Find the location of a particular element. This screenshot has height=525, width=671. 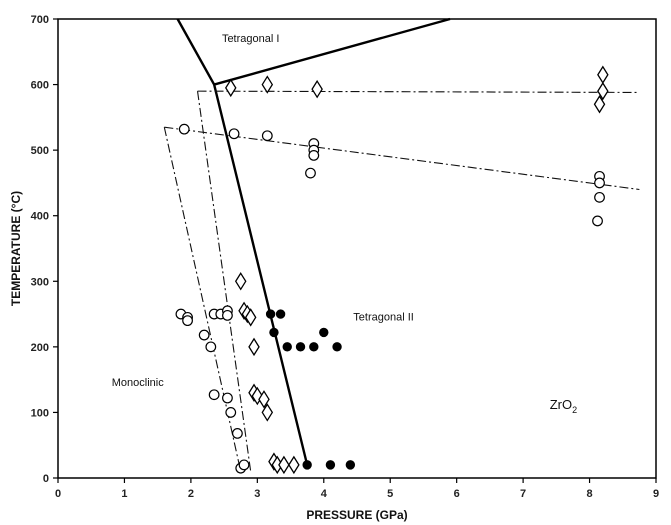

compound-label: ZrO2 is located at coordinates (563, 406).